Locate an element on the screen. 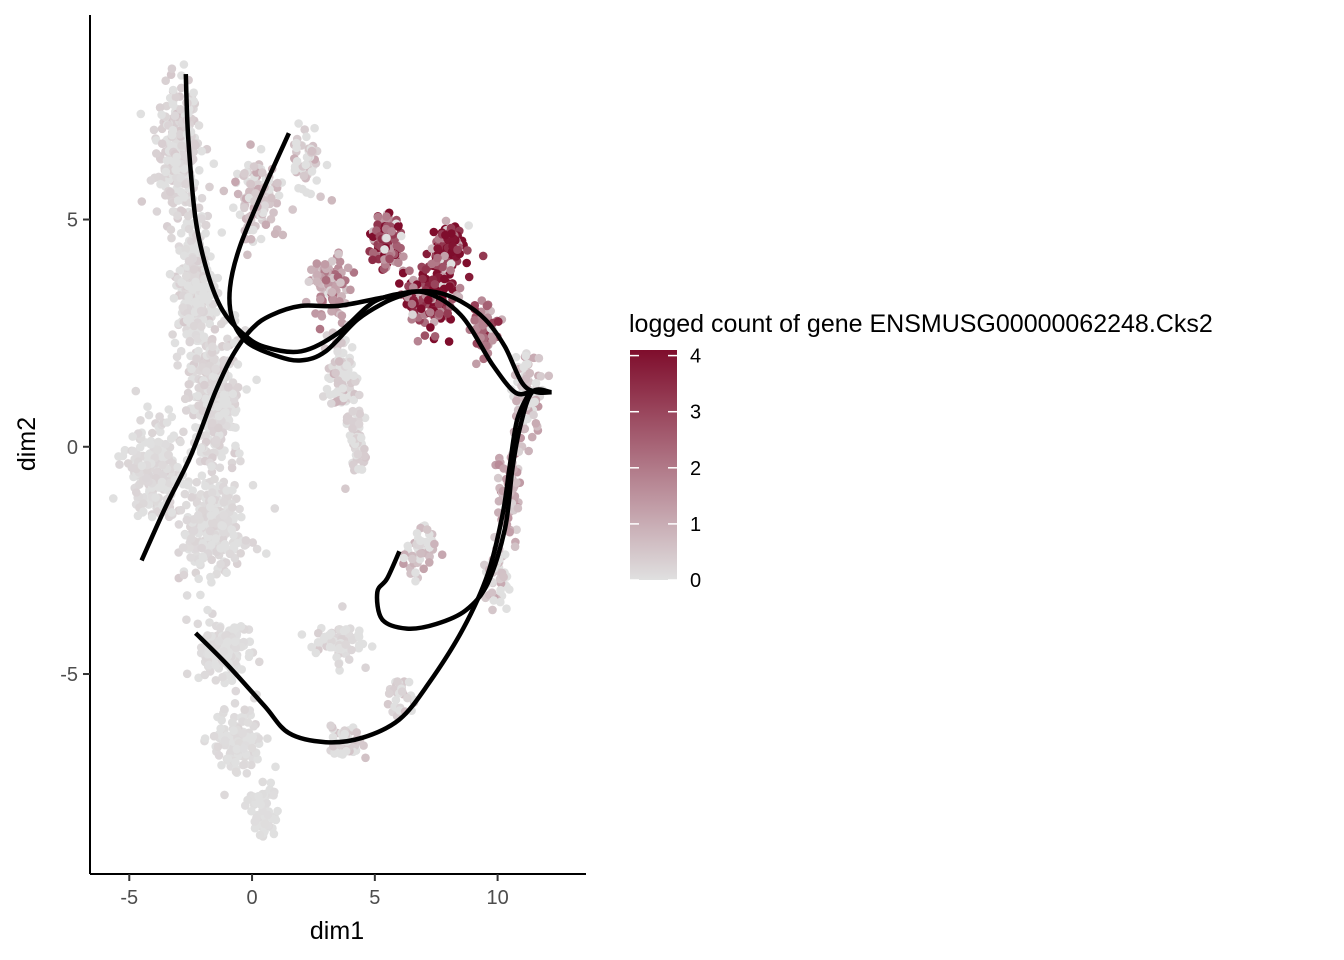 This screenshot has height=960, width=1344. color-bar is located at coordinates (653, 465).